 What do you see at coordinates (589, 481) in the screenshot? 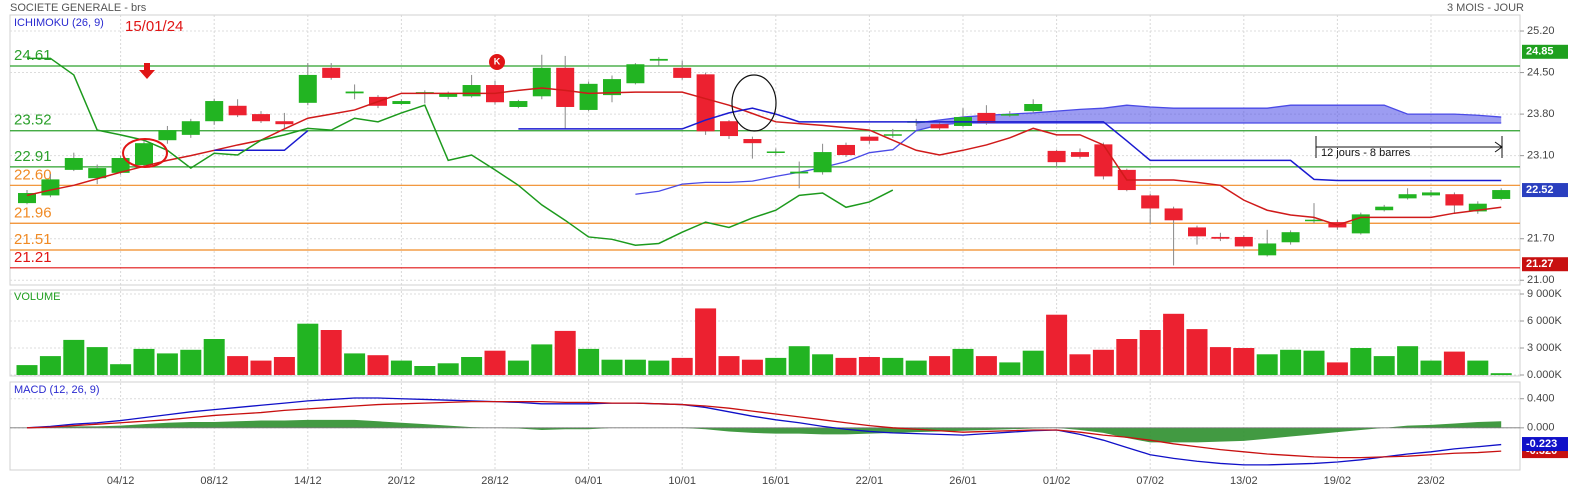
I see `x-tick-label: 04/01` at bounding box center [589, 481].